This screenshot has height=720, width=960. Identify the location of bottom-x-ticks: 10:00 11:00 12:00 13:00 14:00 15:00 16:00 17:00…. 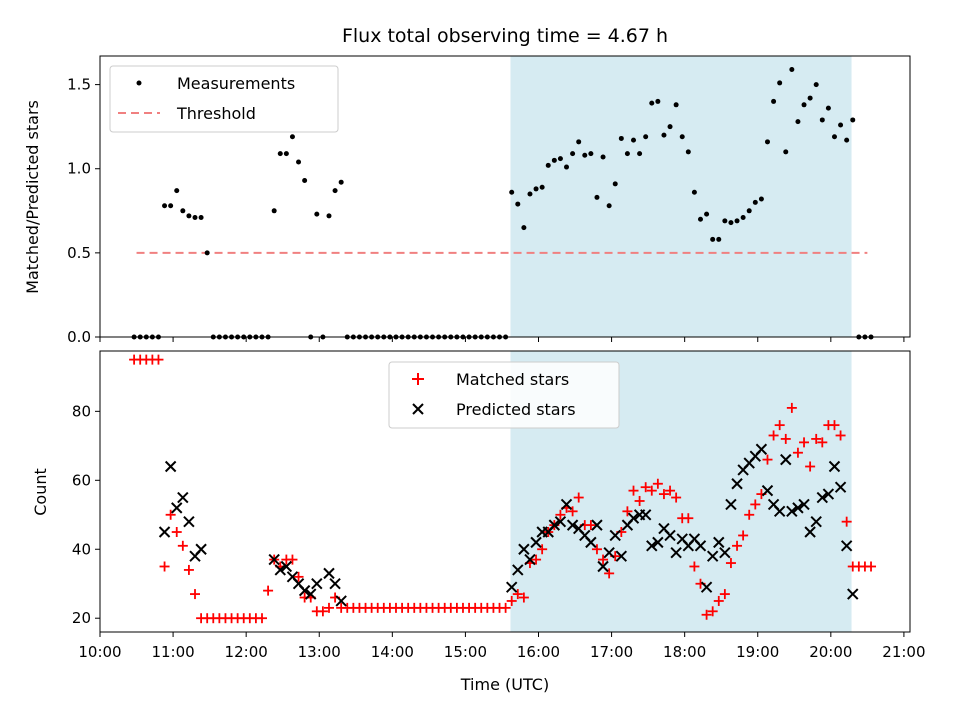
(502, 646).